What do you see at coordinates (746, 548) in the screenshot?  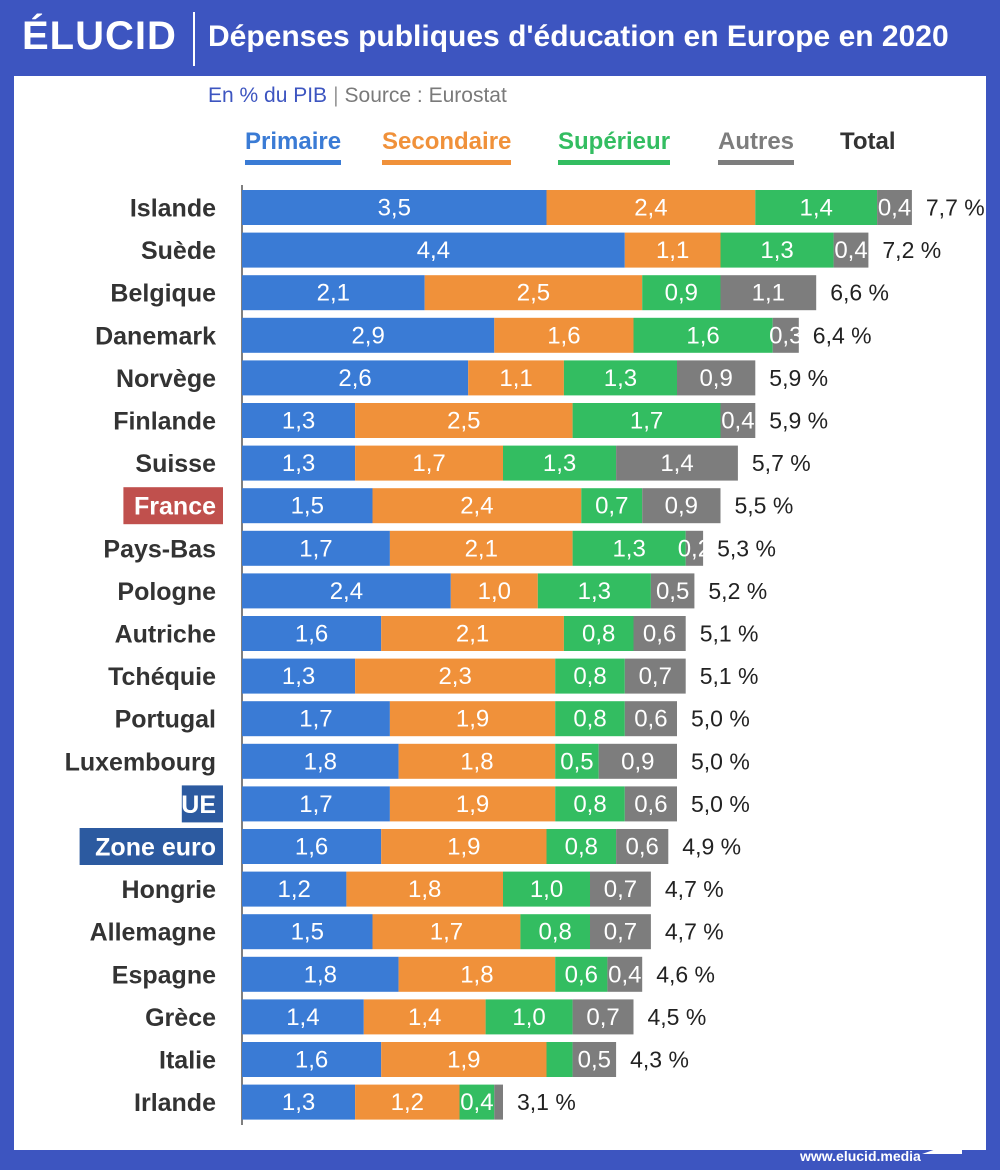 I see `total-label: 5,3 %` at bounding box center [746, 548].